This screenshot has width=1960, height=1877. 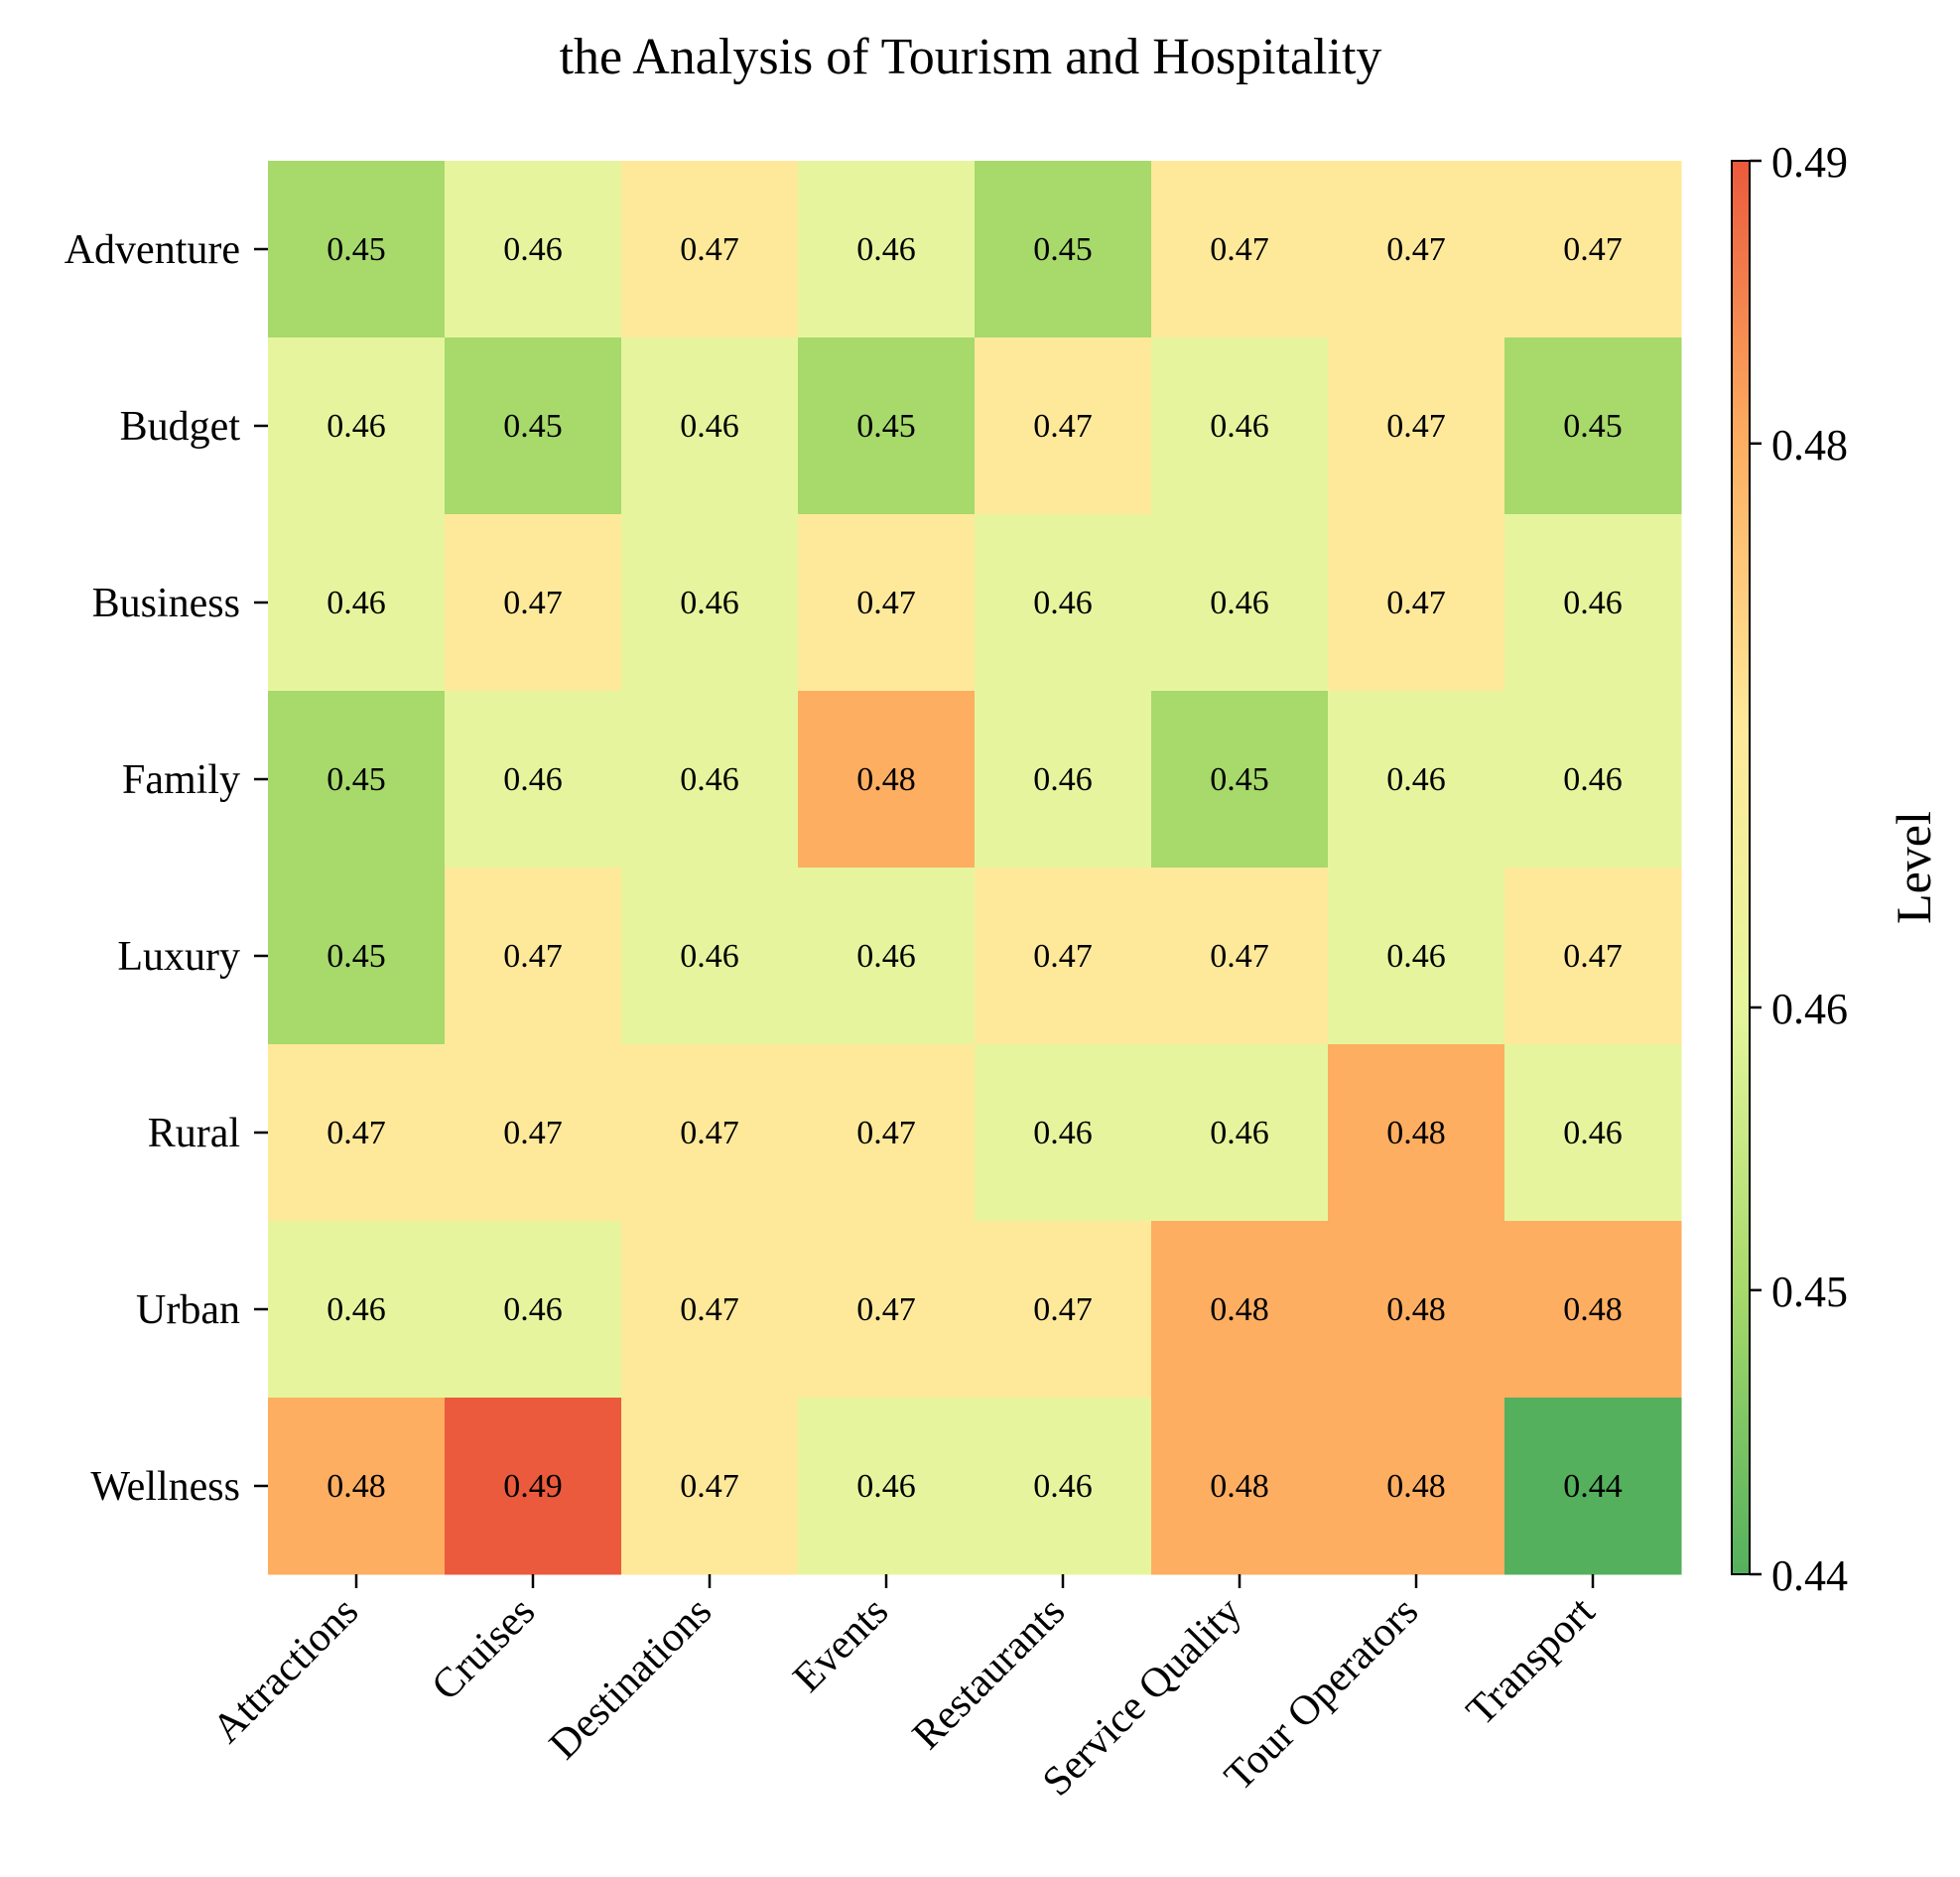 What do you see at coordinates (285, 1670) in the screenshot?
I see `x-tick-label: Attractions` at bounding box center [285, 1670].